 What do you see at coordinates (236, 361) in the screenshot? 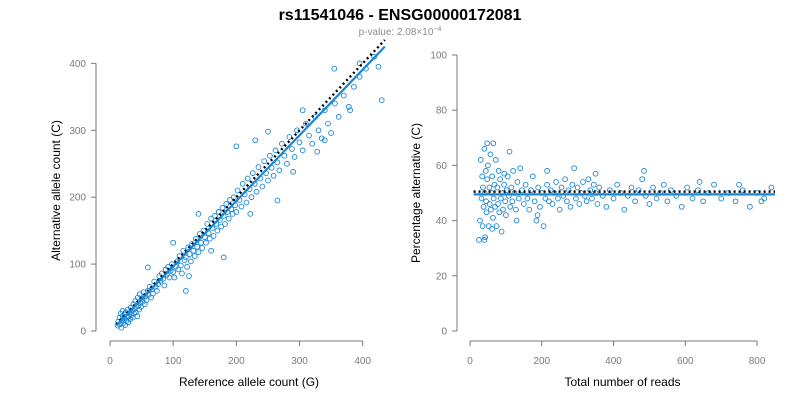
I see `x-tick-label: 200` at bounding box center [236, 361].